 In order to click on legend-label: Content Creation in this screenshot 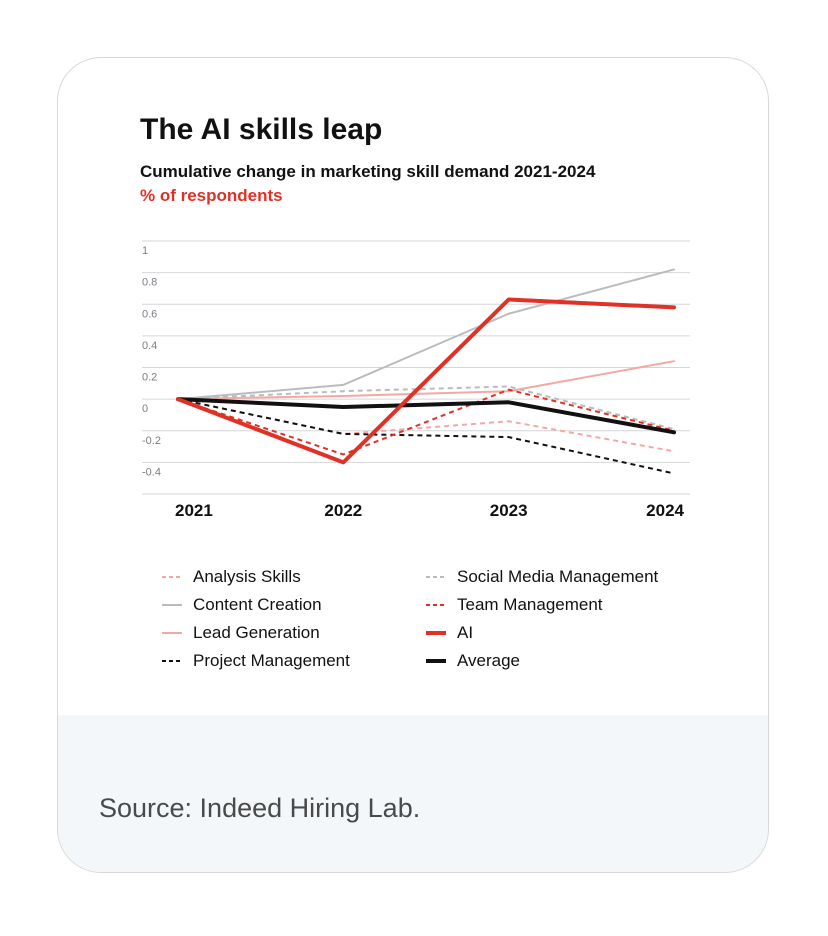, I will do `click(257, 604)`.